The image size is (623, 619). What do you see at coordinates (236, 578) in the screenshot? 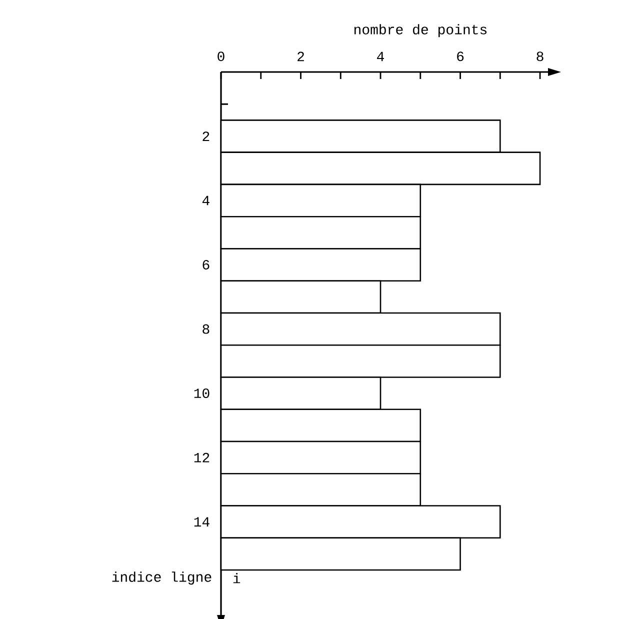
I see `annotation: i` at bounding box center [236, 578].